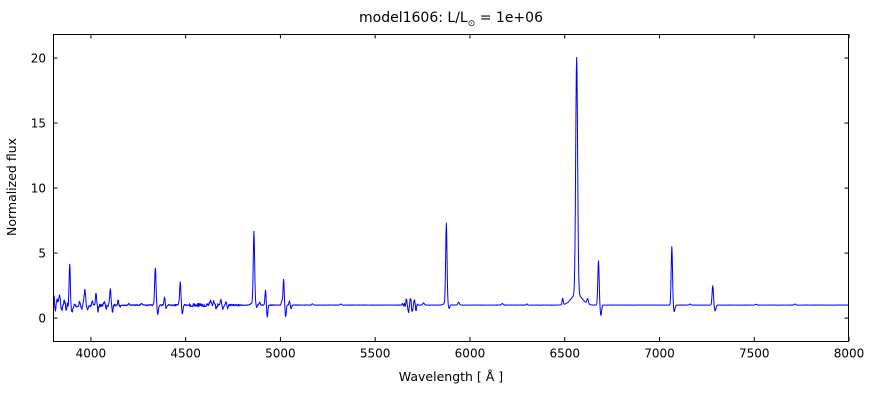 The width and height of the screenshot is (880, 400). Describe the element at coordinates (470, 354) in the screenshot. I see `x-tick-label: 6000` at that location.